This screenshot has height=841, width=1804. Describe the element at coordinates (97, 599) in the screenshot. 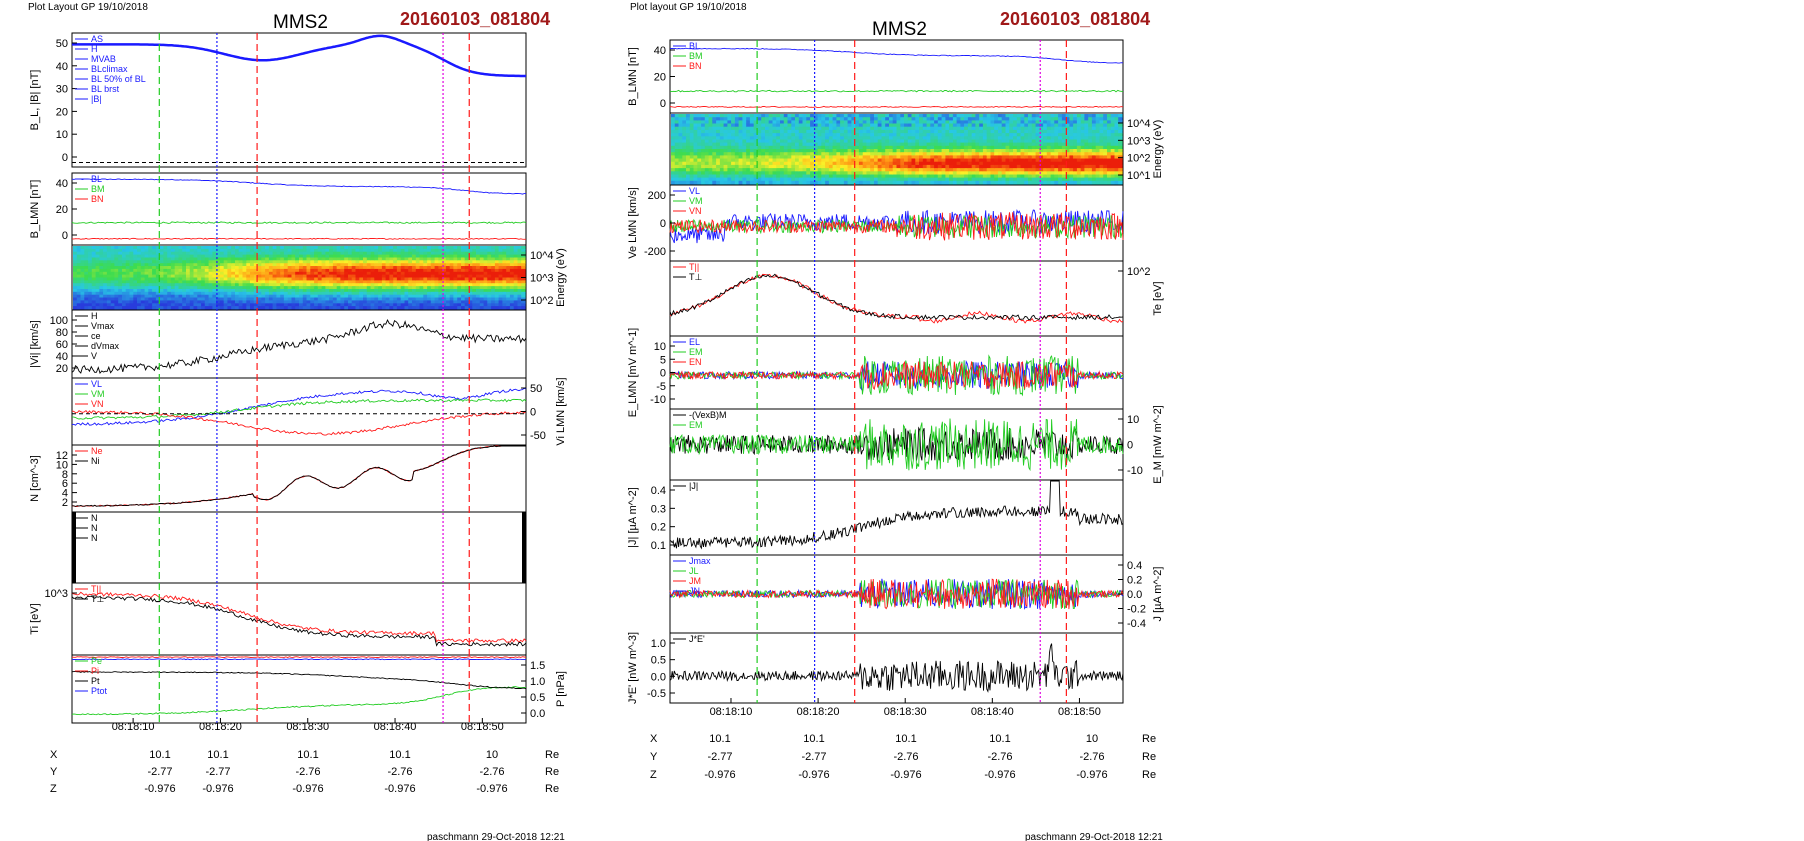

I see `legend-label: T⊥` at that location.